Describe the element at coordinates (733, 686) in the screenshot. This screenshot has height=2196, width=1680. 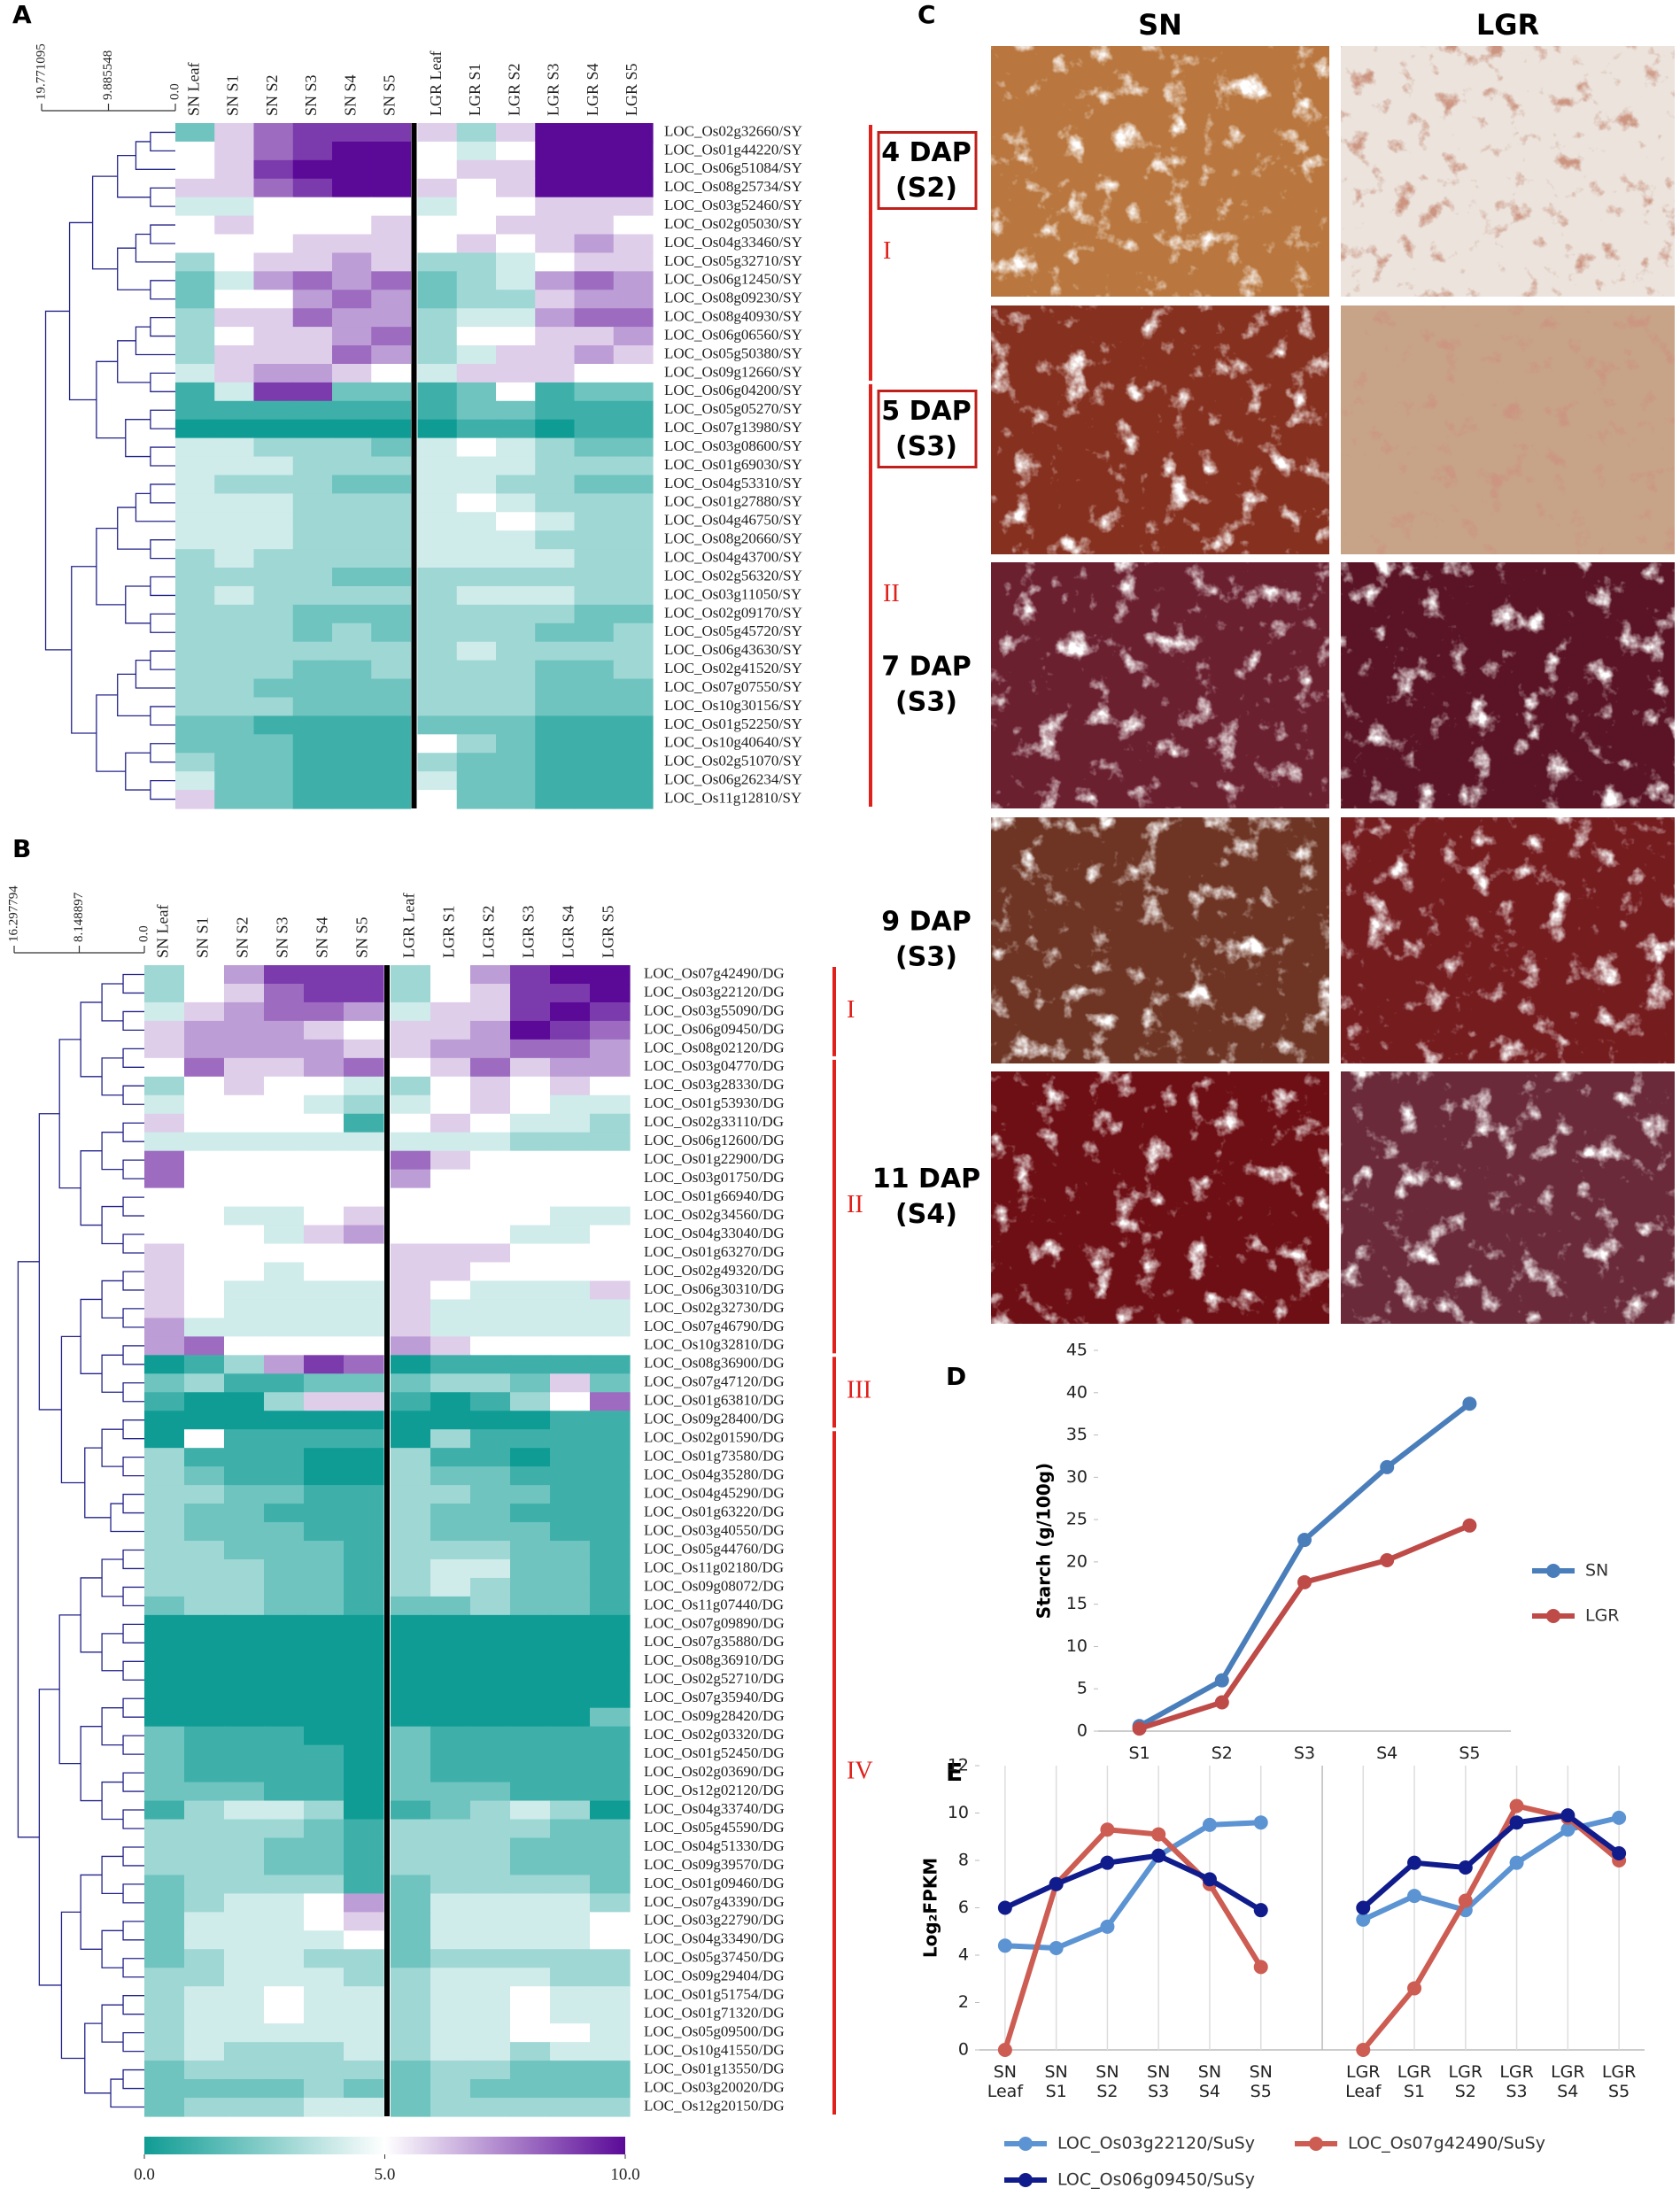
I see `row-label: LOC_Os07g07550/SY` at that location.